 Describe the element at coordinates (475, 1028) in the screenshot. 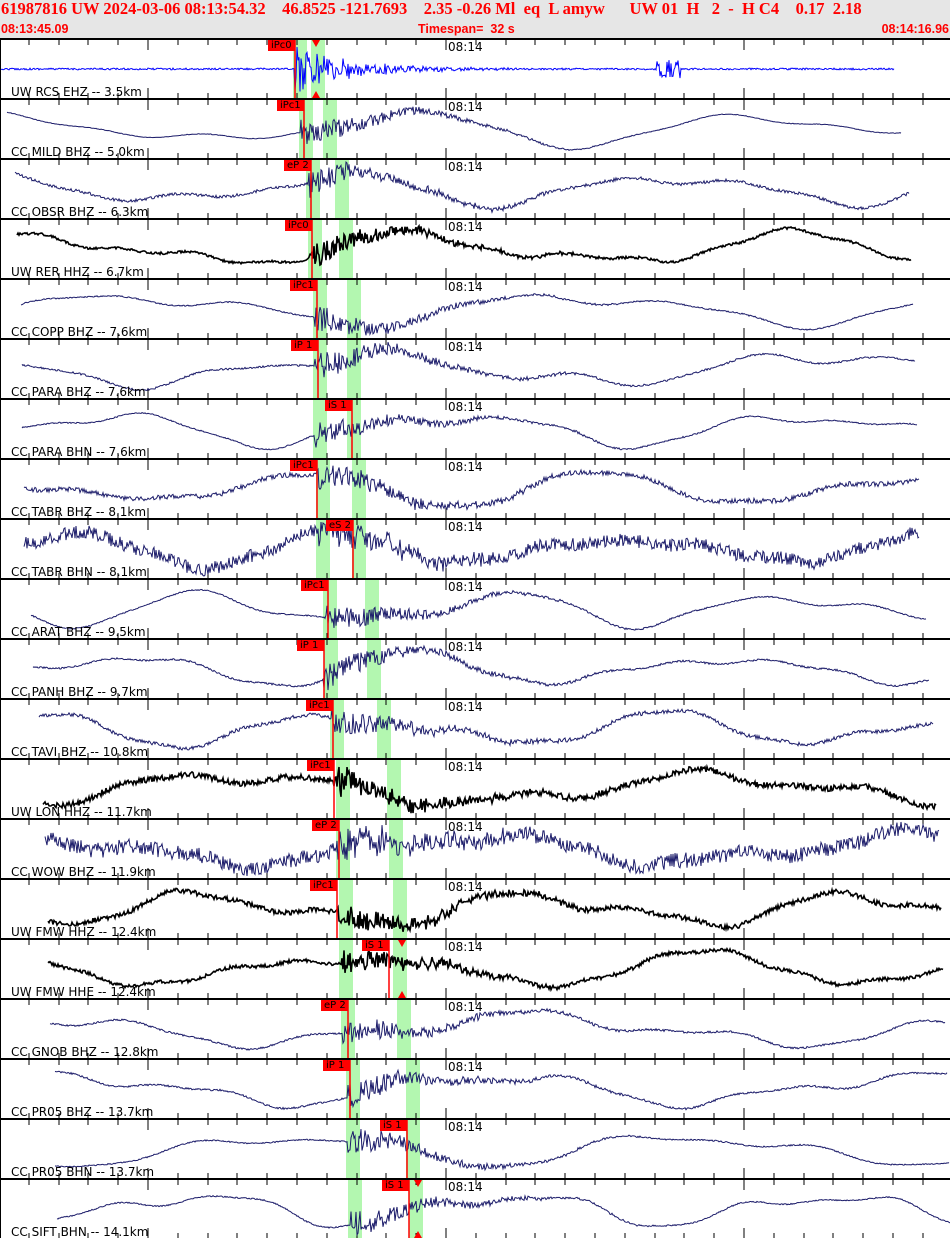

I see `waveform-panel: 08:14 eP 2 CC GNOB BHZ -- 12.8km` at that location.